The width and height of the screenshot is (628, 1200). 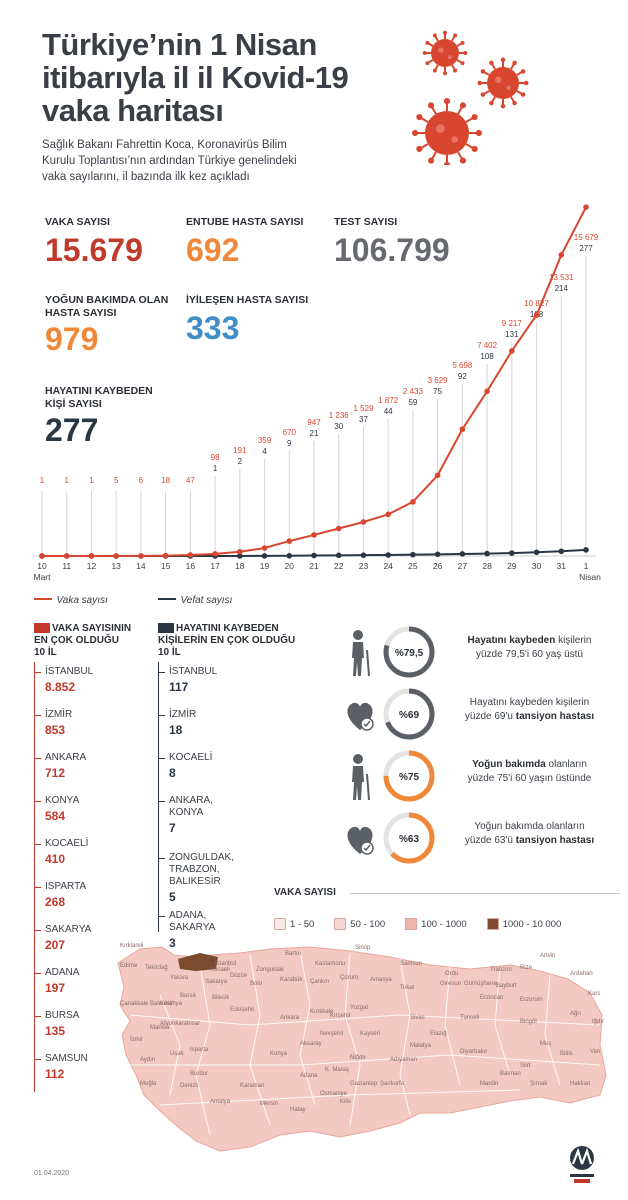 What do you see at coordinates (265, 440) in the screenshot?
I see `case-data-label: 359` at bounding box center [265, 440].